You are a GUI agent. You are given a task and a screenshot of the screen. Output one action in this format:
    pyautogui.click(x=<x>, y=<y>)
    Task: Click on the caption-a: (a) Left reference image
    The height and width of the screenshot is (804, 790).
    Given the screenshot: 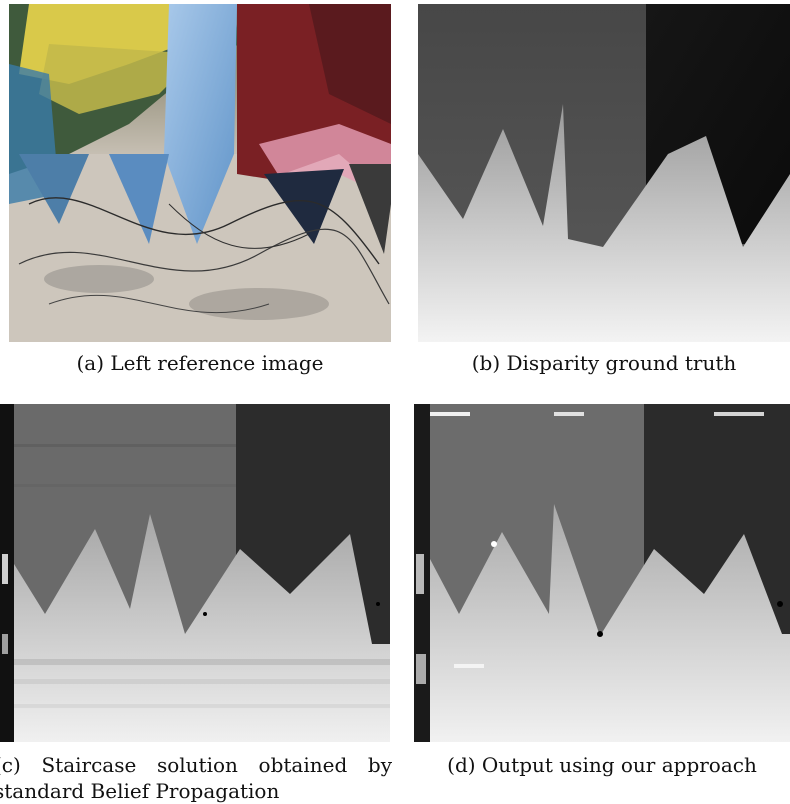 What is the action you would take?
    pyautogui.click(x=200, y=363)
    